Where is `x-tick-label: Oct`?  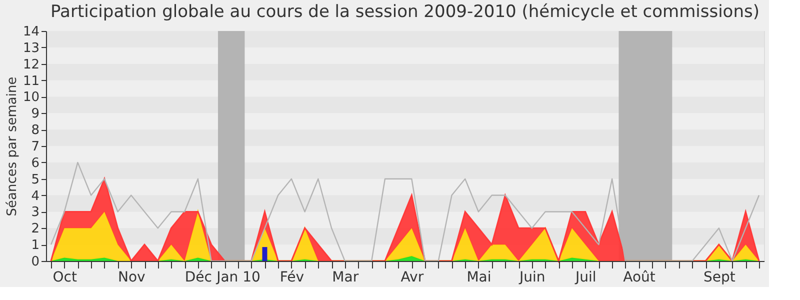 x-tick-label: Oct is located at coordinates (65, 278).